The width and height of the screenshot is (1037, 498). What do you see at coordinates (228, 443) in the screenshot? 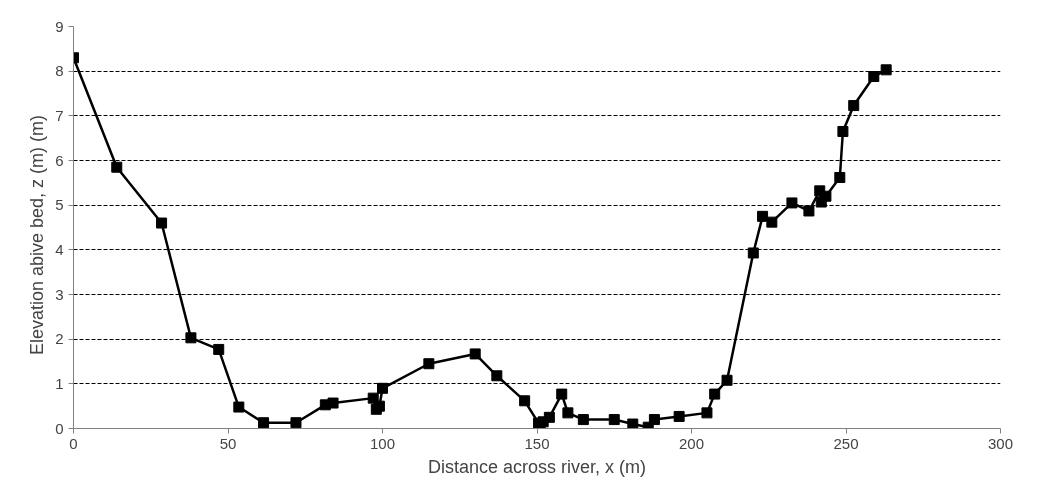
I see `x-tick-label: 50` at bounding box center [228, 443].